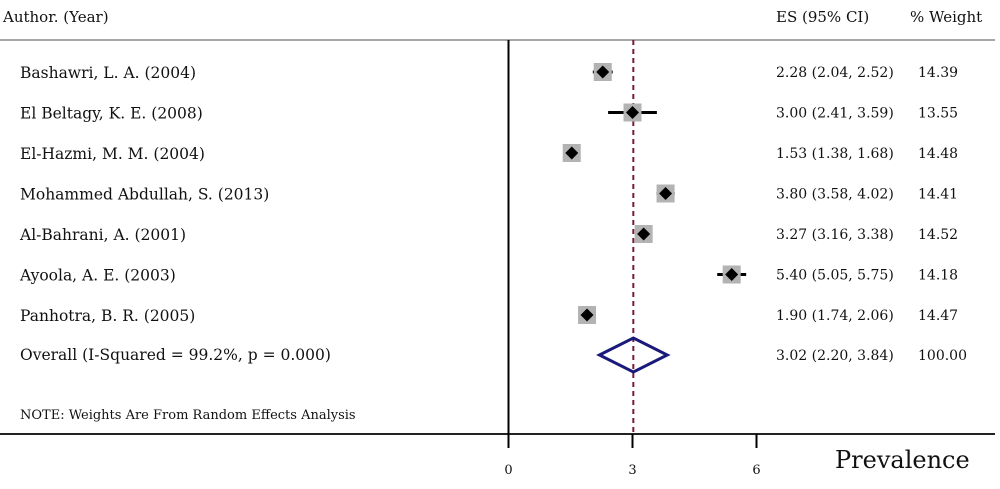 Image resolution: width=1000 pixels, height=489 pixels. What do you see at coordinates (55, 17) in the screenshot?
I see `header-study: Author. (Year)` at bounding box center [55, 17].